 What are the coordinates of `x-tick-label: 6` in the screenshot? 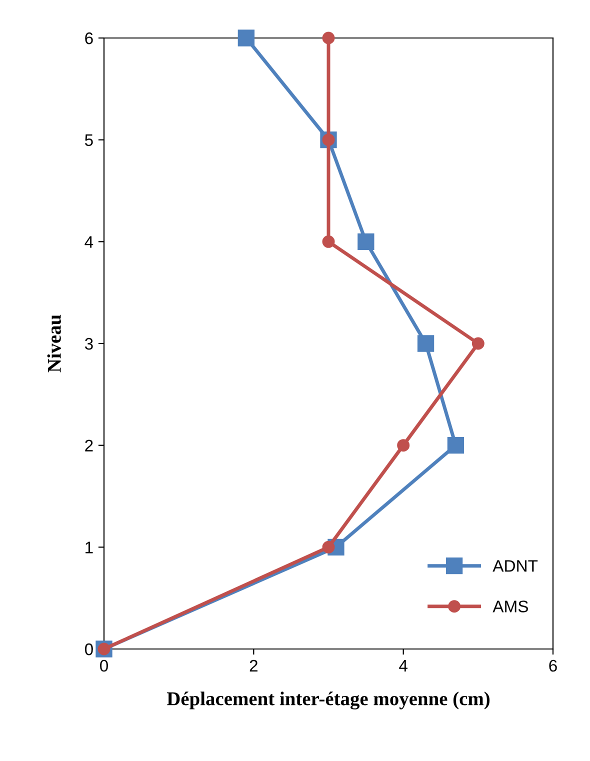 It's located at (553, 666).